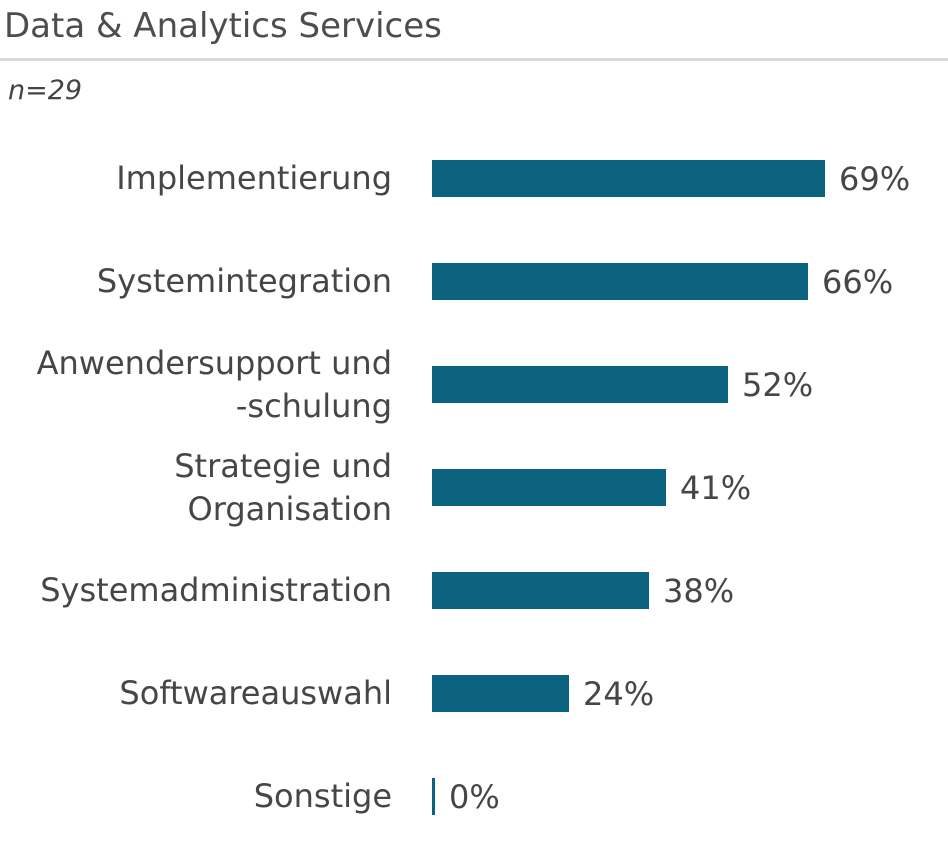 This screenshot has height=848, width=948. I want to click on category-label: Anwendersupport und -schulung, so click(214, 384).